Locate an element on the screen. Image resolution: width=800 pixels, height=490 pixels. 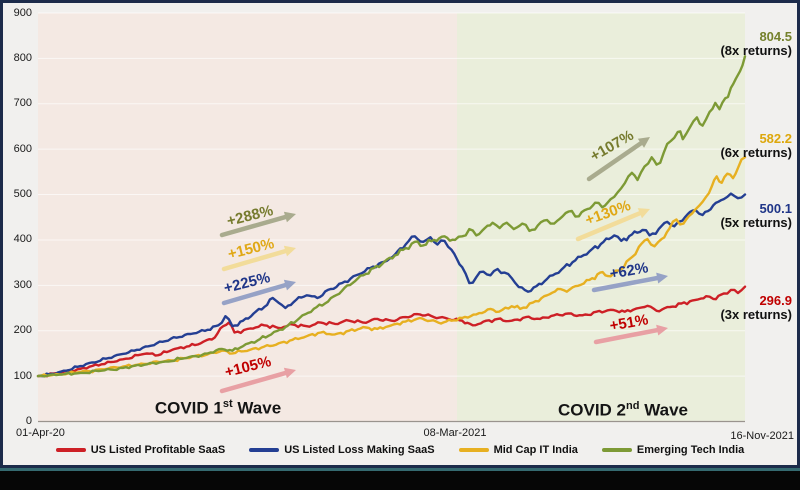
end-returns: (8x returns) is located at coordinates (756, 50).